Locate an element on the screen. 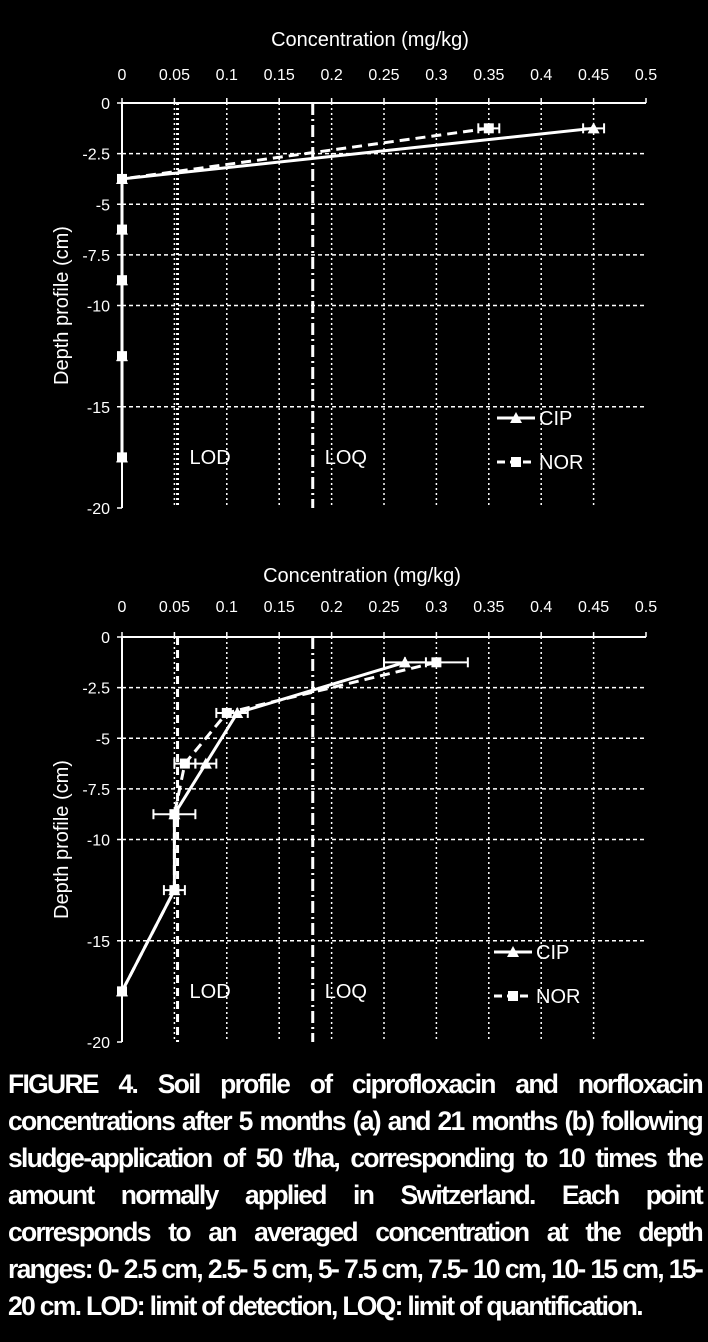  chart-a-legend-nor-marker is located at coordinates (516, 462).